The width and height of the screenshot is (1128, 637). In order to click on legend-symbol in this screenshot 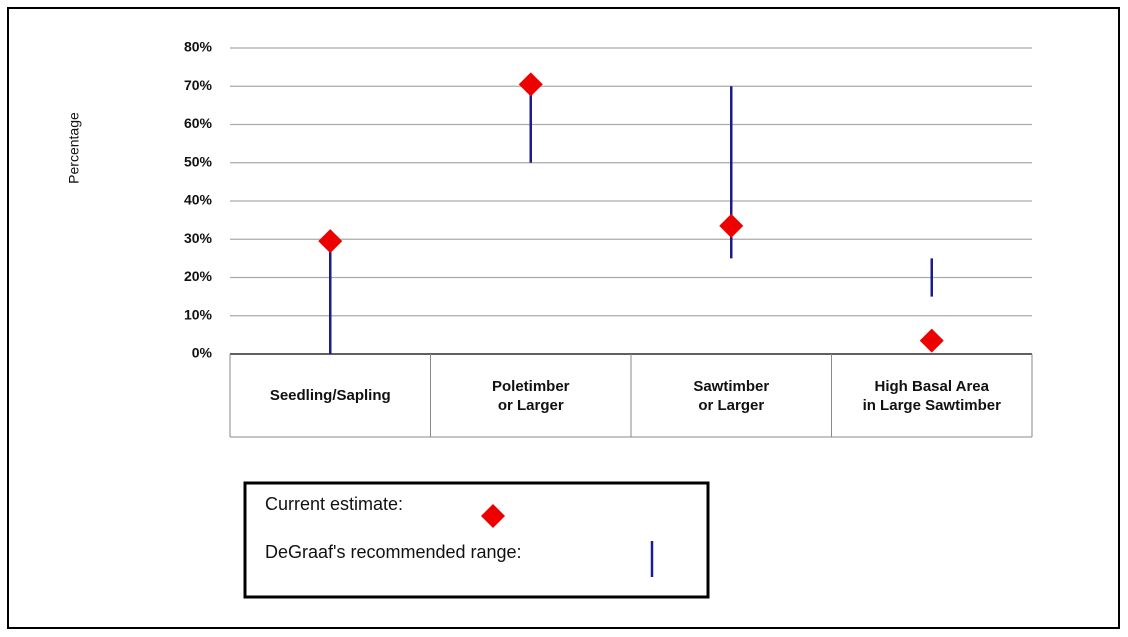, I will do `click(493, 516)`.